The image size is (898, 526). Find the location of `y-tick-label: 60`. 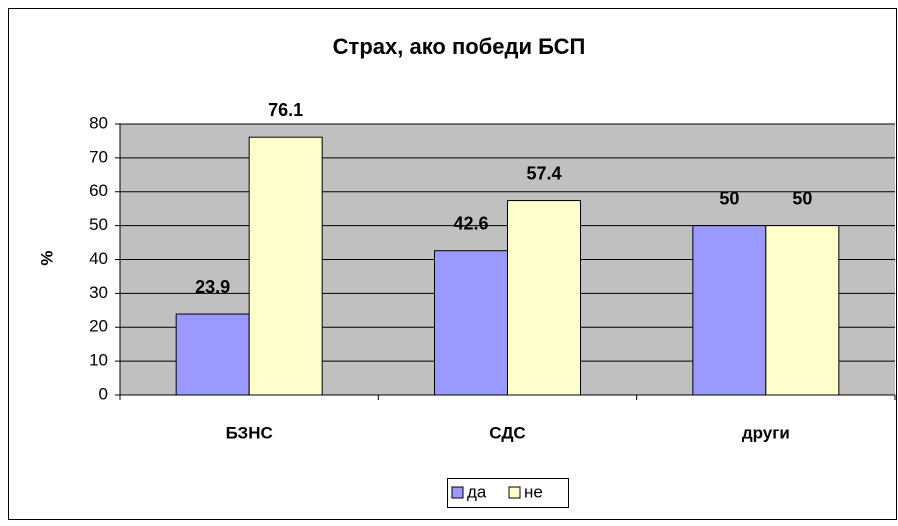

y-tick-label: 60 is located at coordinates (98, 190).